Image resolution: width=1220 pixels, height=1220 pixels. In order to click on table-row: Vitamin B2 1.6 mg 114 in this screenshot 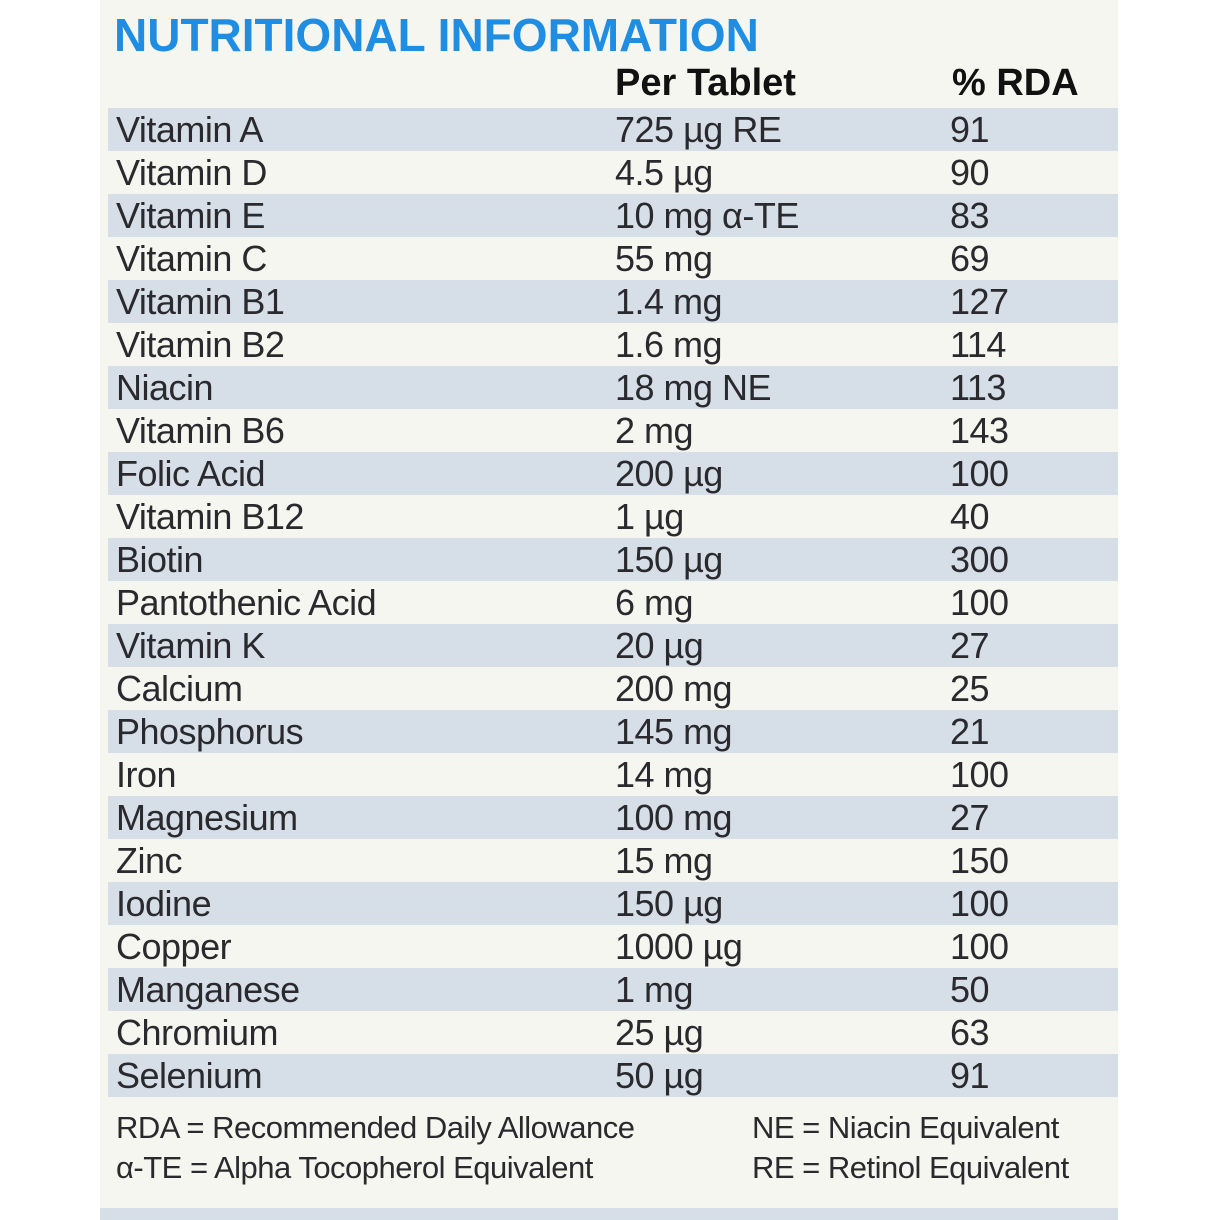, I will do `click(613, 344)`.